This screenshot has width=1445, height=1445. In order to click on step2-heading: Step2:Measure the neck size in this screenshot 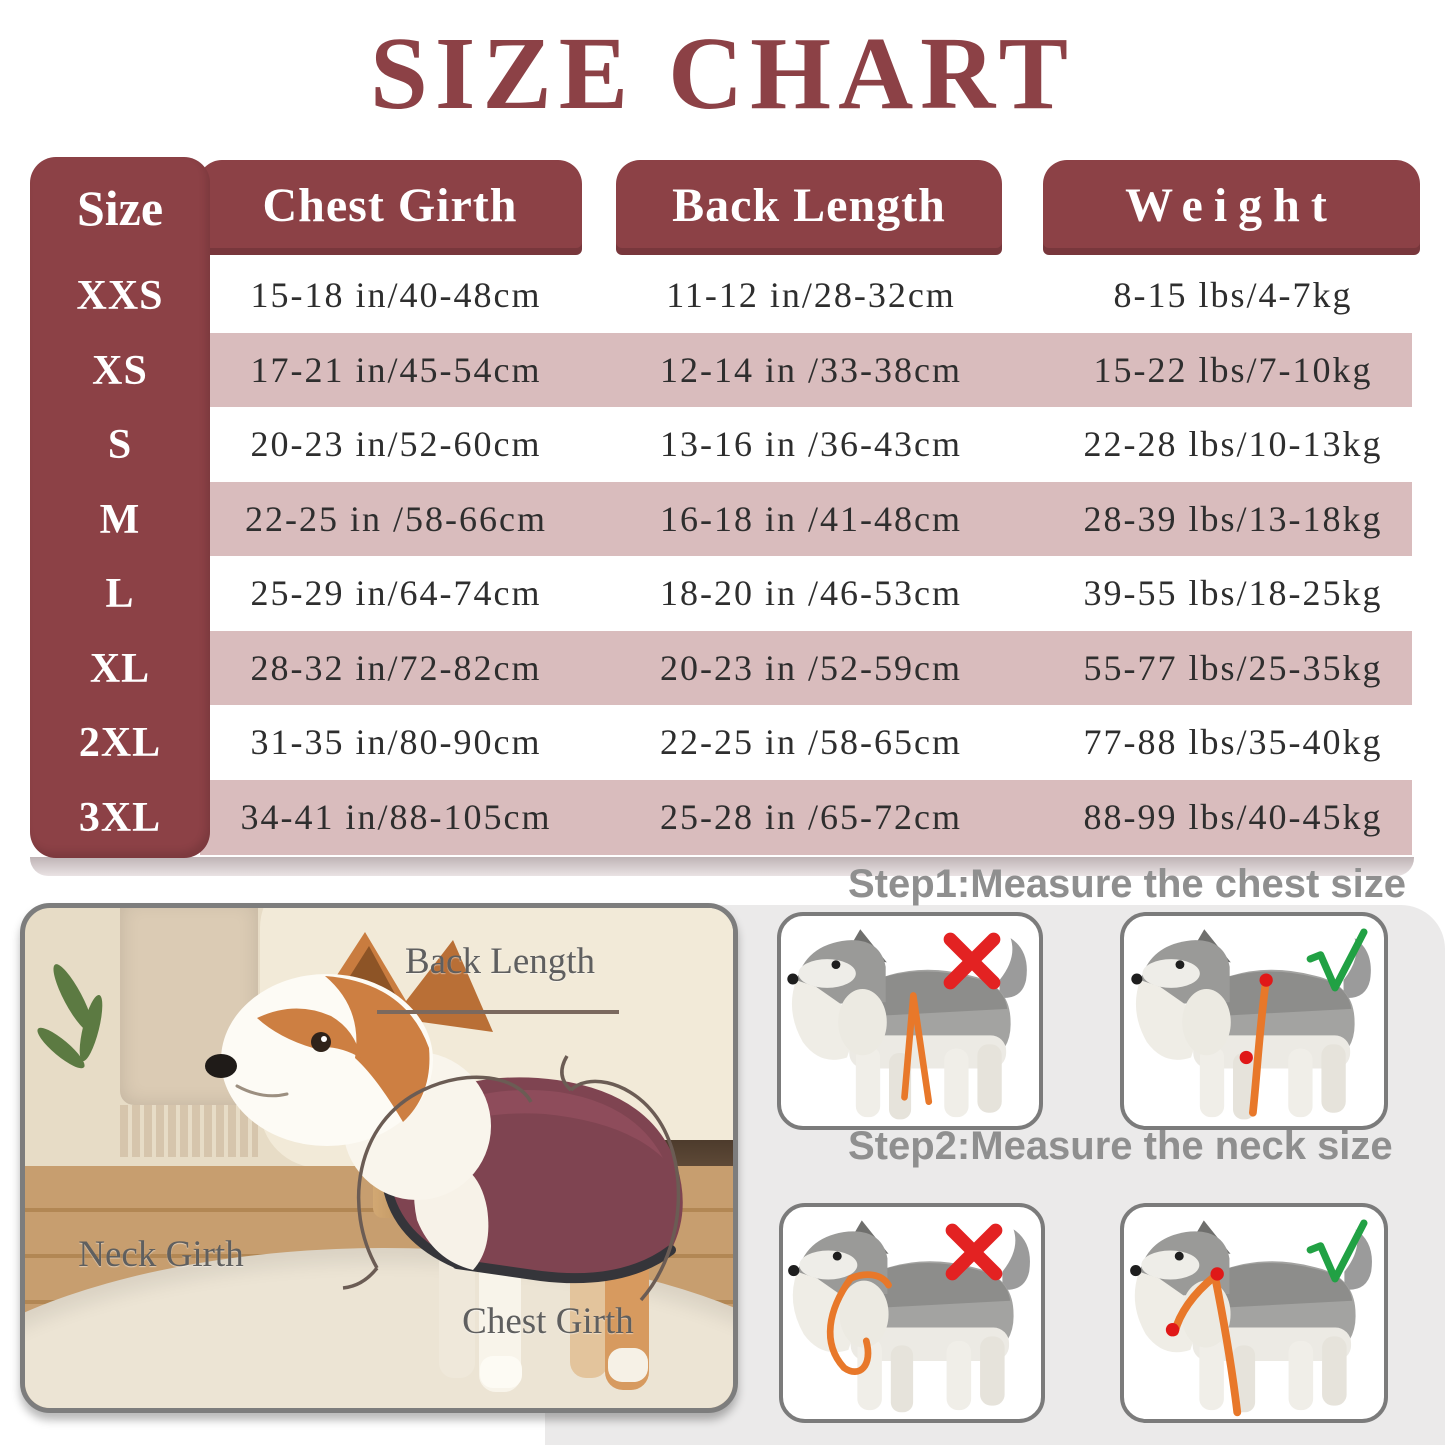, I will do `click(1120, 1146)`.